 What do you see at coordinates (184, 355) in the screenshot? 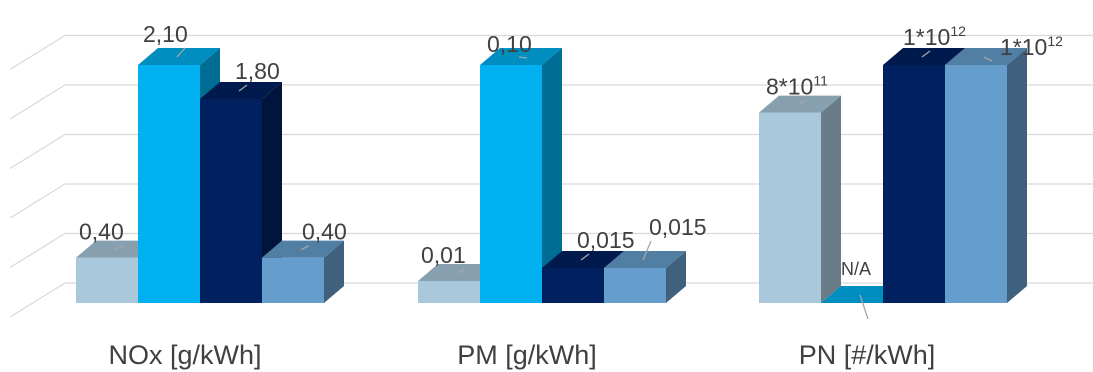
I see `category-label-nox: NOx [g/kWh]` at bounding box center [184, 355].